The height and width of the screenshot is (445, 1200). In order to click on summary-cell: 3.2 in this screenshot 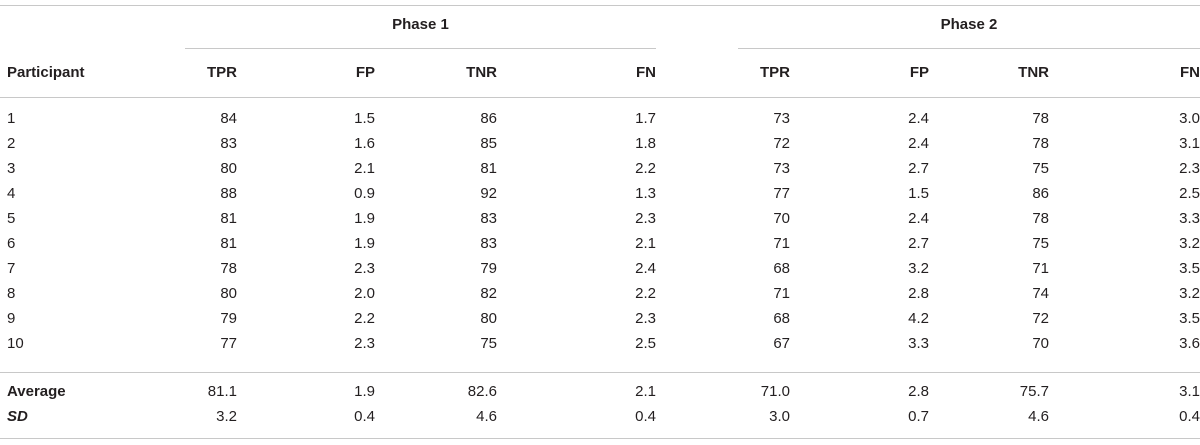, I will do `click(226, 416)`.